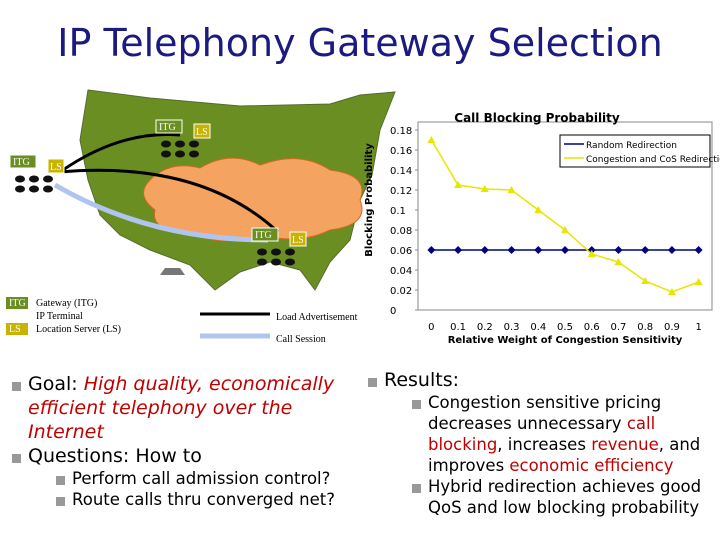 This screenshot has height=540, width=720. Describe the element at coordinates (591, 465) in the screenshot. I see `text-run: economic efficiency` at that location.